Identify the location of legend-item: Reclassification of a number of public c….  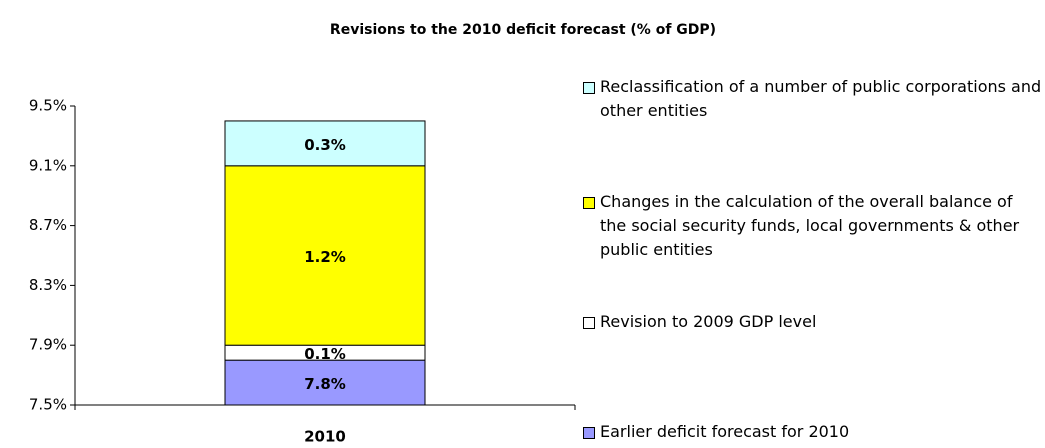
(813, 99).